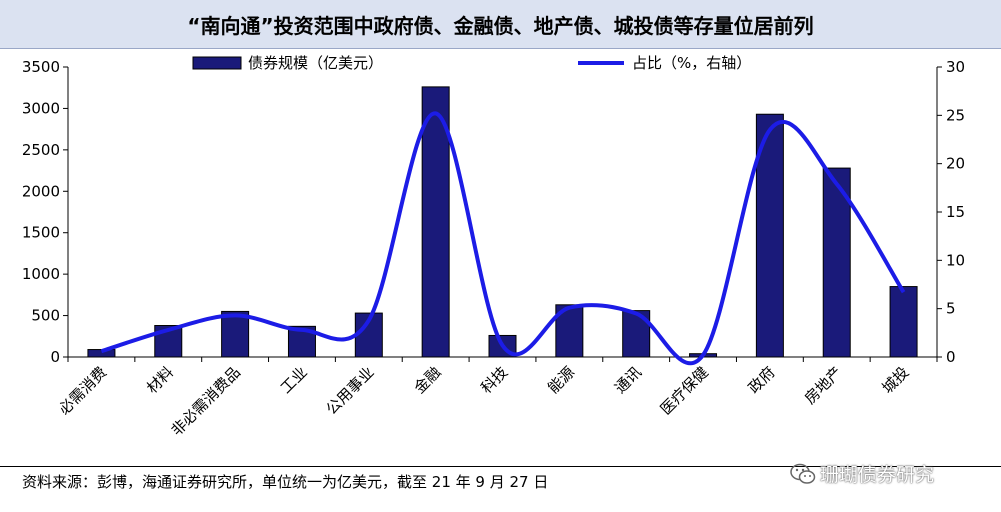  I want to click on left-tick-label: 3000, so click(41, 108).